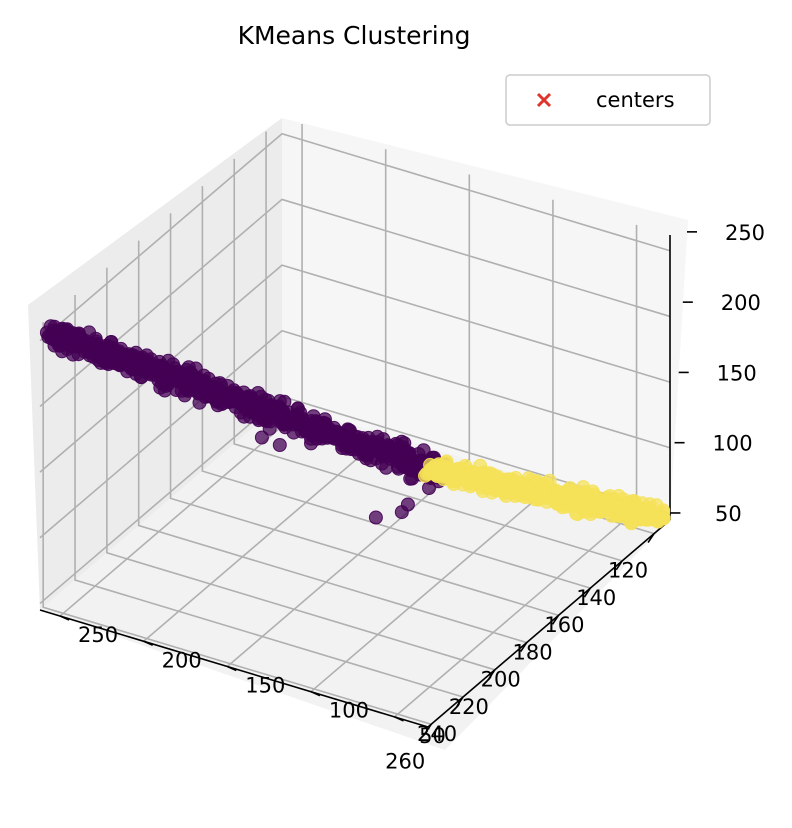 Image resolution: width=792 pixels, height=828 pixels. What do you see at coordinates (544, 100) in the screenshot?
I see `legend-marker-x-icon` at bounding box center [544, 100].